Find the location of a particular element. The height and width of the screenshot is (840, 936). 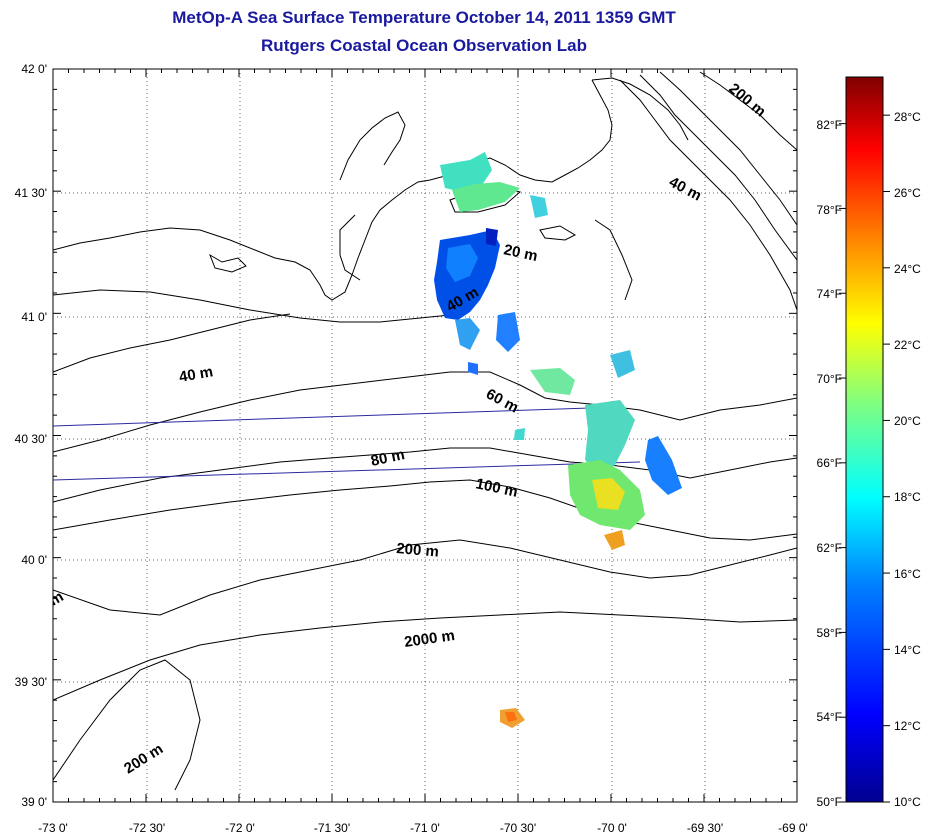

celsius-label: 10°C is located at coordinates (907, 802).